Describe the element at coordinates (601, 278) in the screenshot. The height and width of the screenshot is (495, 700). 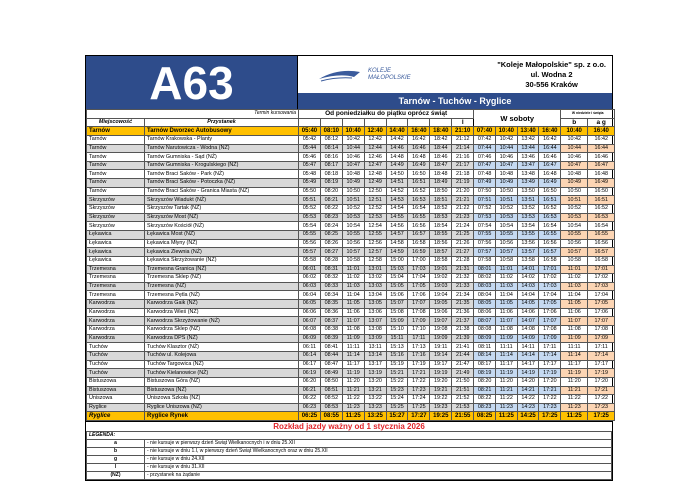
I see `departure-time: 17:02` at that location.